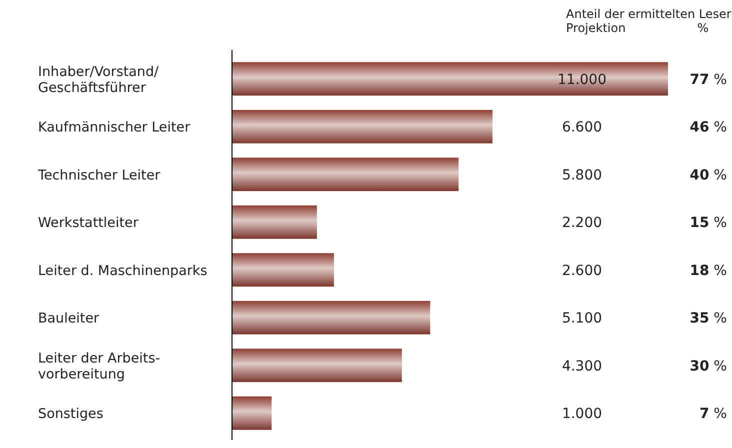 This screenshot has height=448, width=732. I want to click on annotation: 5.100, so click(582, 318).